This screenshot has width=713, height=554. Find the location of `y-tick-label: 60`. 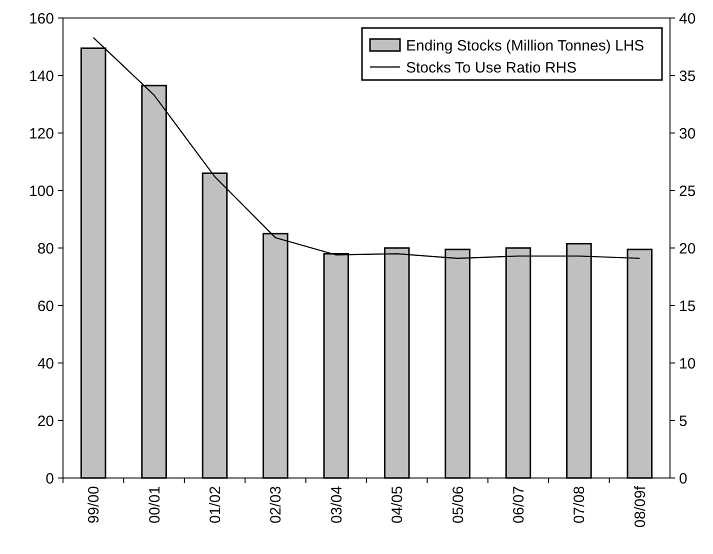

y-tick-label: 60 is located at coordinates (45, 306).